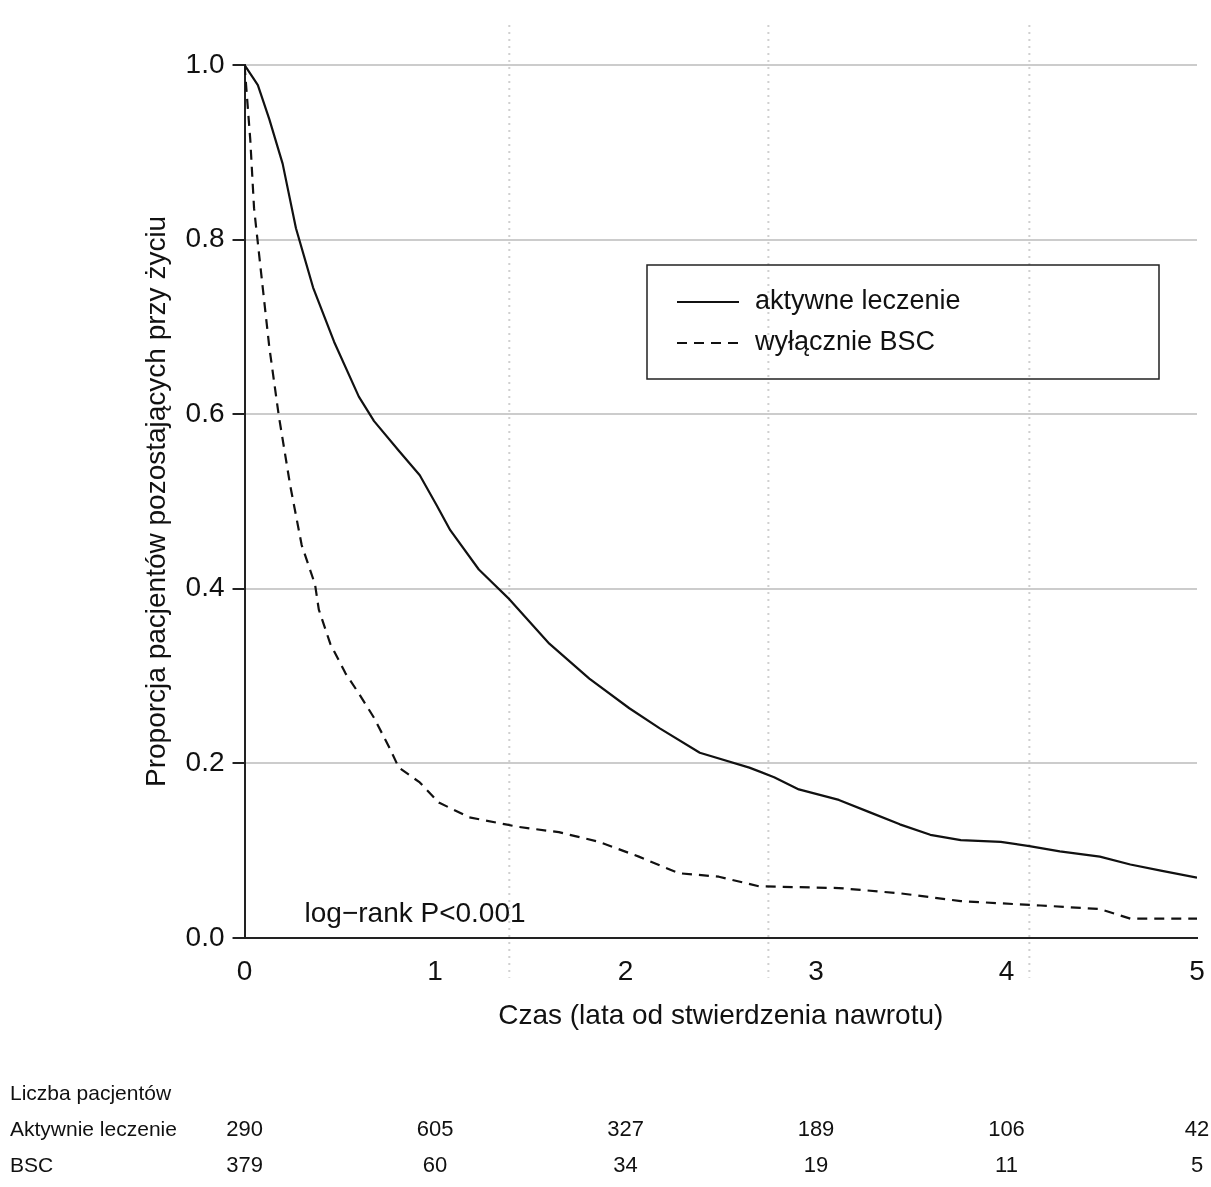 This screenshot has width=1211, height=1187. What do you see at coordinates (1197, 971) in the screenshot?
I see `x-tick-label: 5` at bounding box center [1197, 971].